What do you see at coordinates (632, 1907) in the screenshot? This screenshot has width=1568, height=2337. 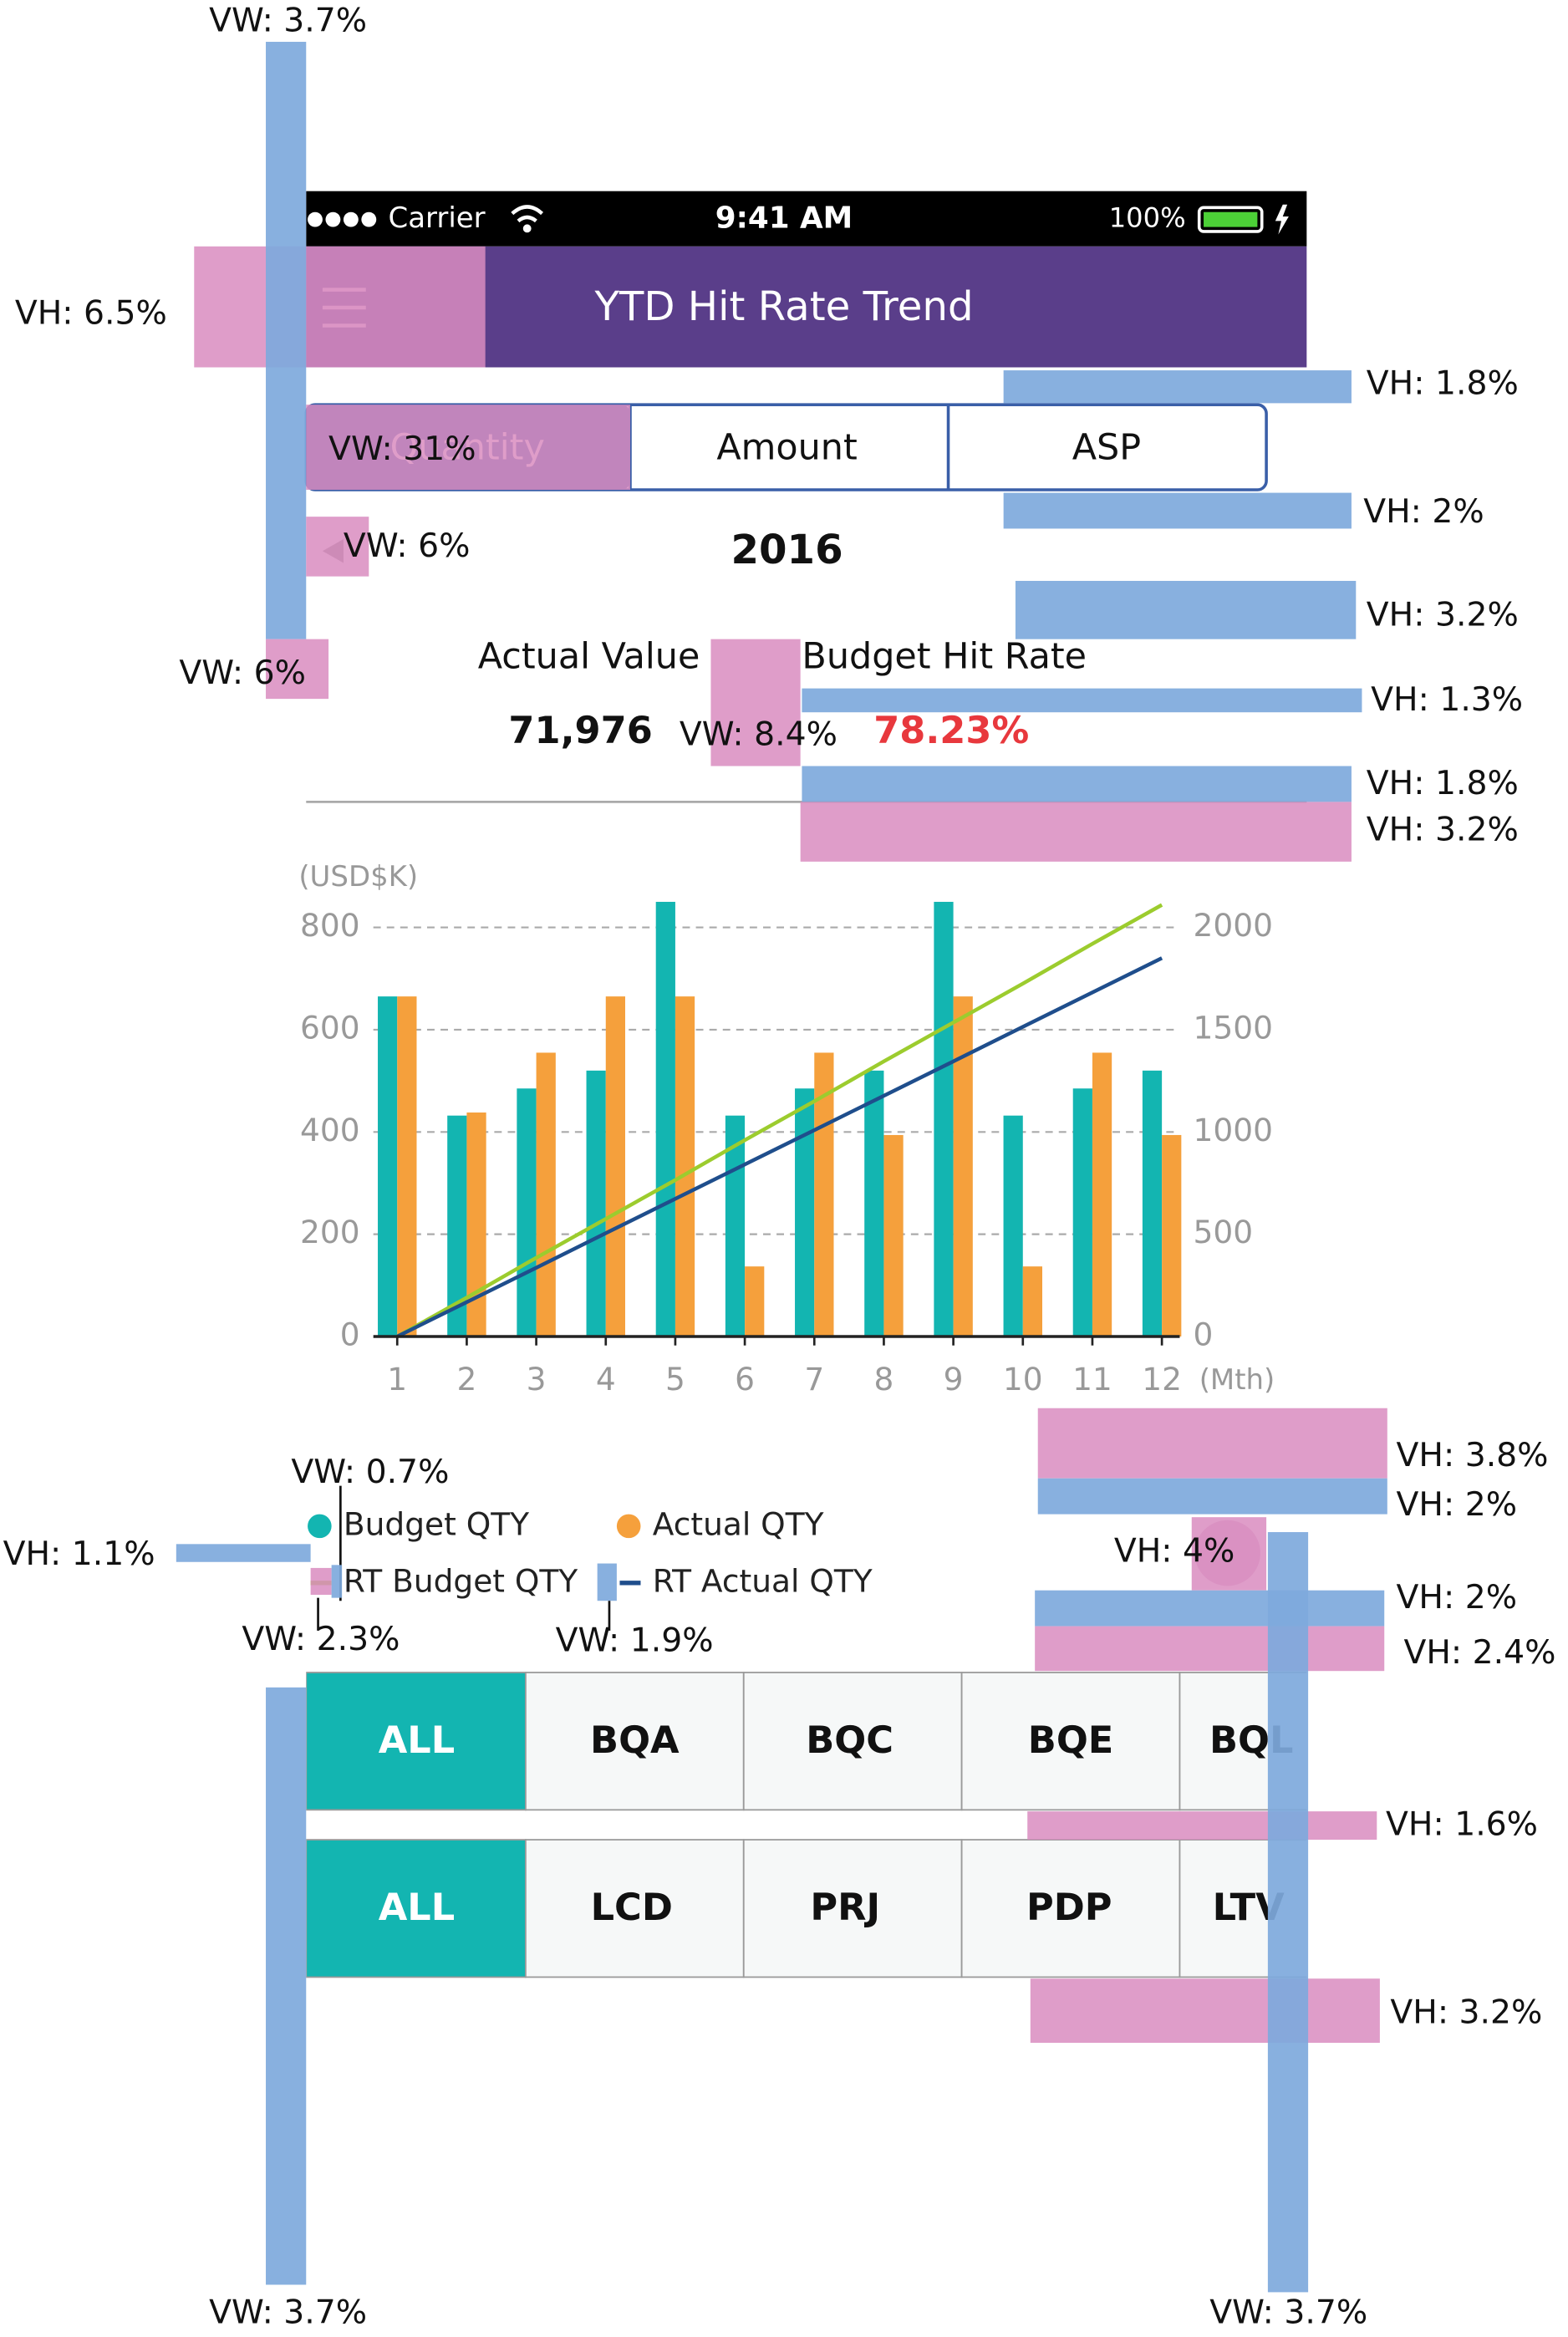 I see `filter-label: LCD` at bounding box center [632, 1907].